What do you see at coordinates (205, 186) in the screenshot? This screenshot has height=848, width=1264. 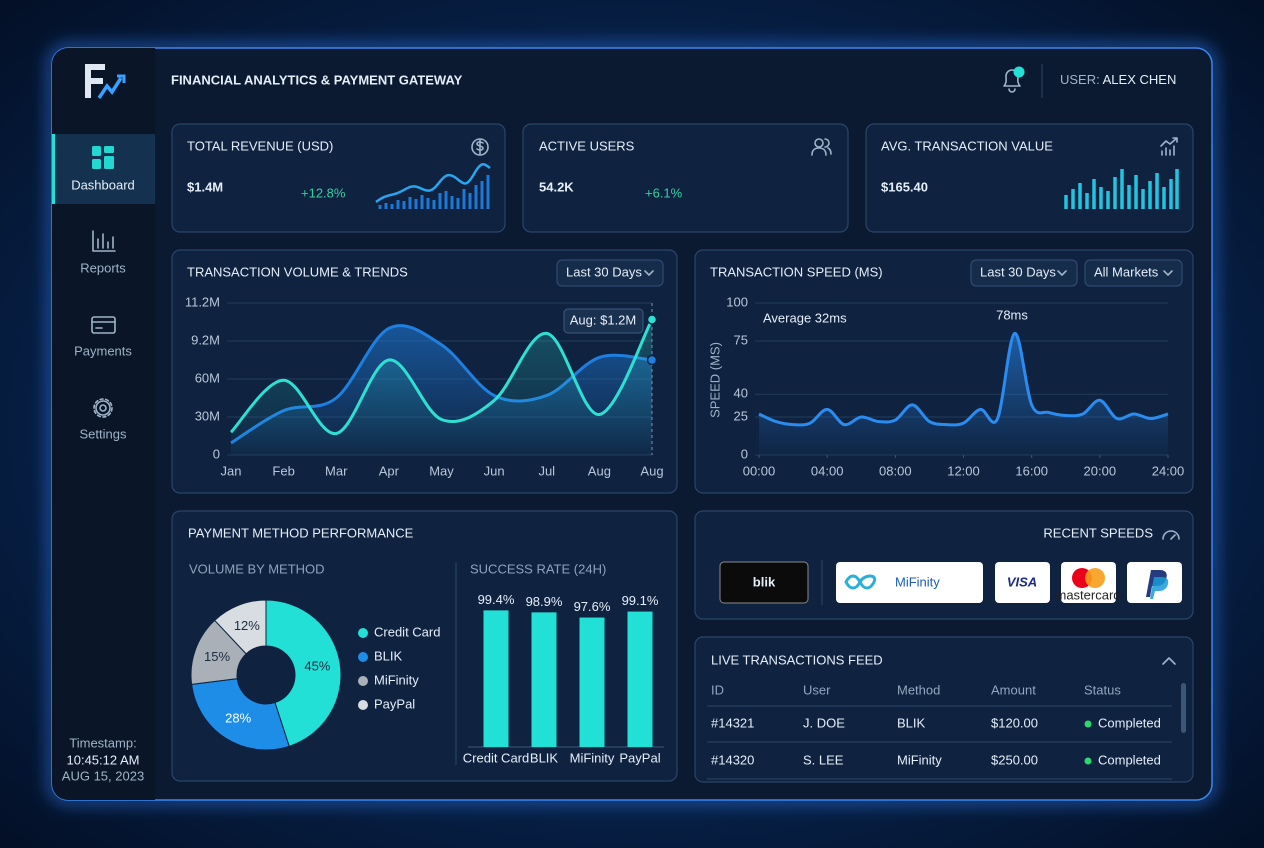 I see `kpi-value: $1.4M` at bounding box center [205, 186].